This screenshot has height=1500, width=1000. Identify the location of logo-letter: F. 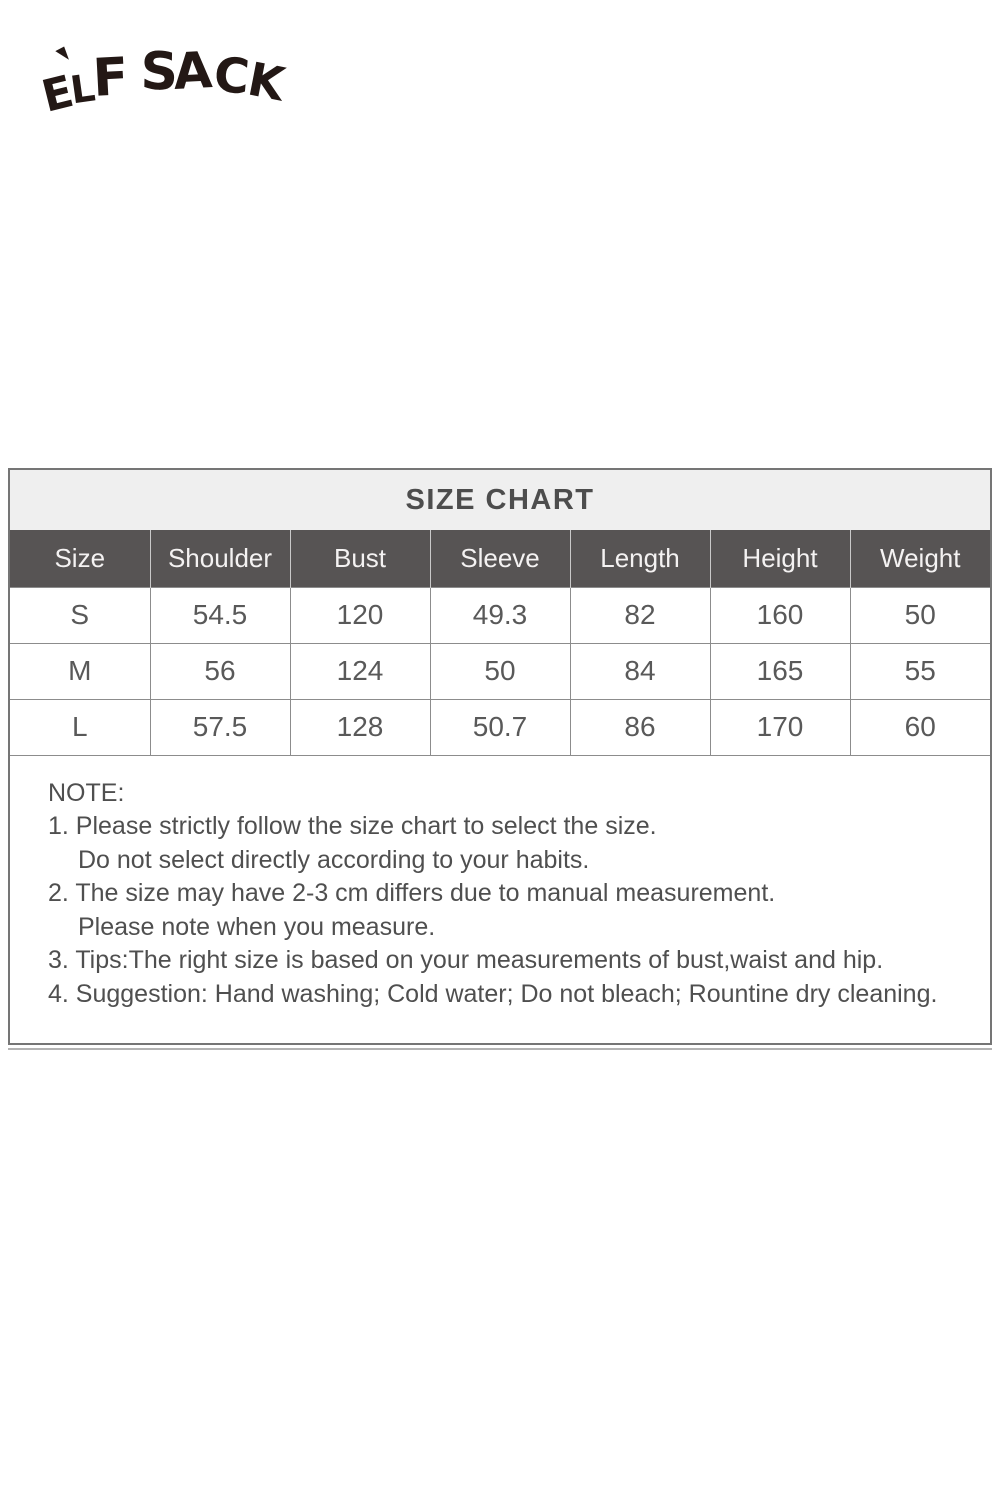
(110, 78).